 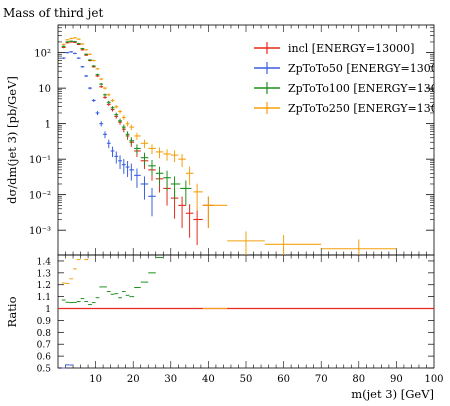 I want to click on ratio-tick-label: 0.8, so click(x=44, y=334).